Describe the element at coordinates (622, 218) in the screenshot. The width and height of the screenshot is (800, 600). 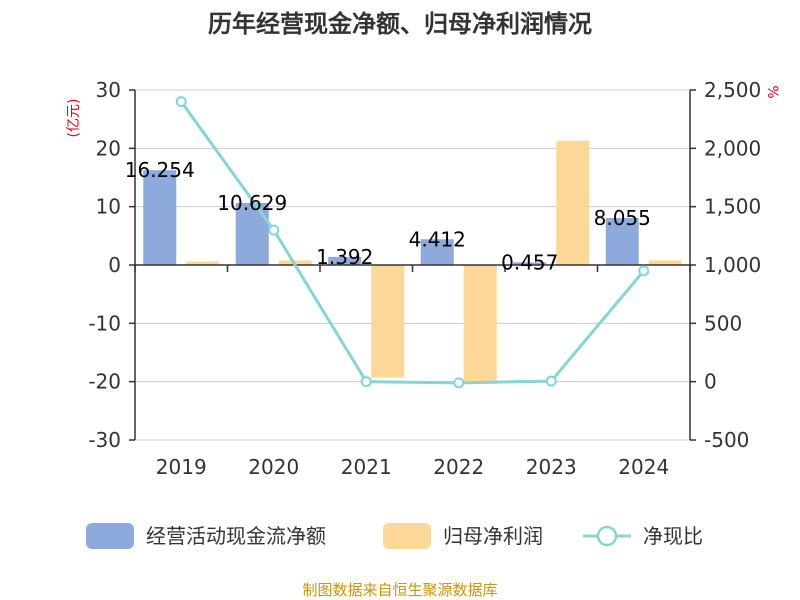
I see `cashflow-data-label-2024: 8.055` at that location.